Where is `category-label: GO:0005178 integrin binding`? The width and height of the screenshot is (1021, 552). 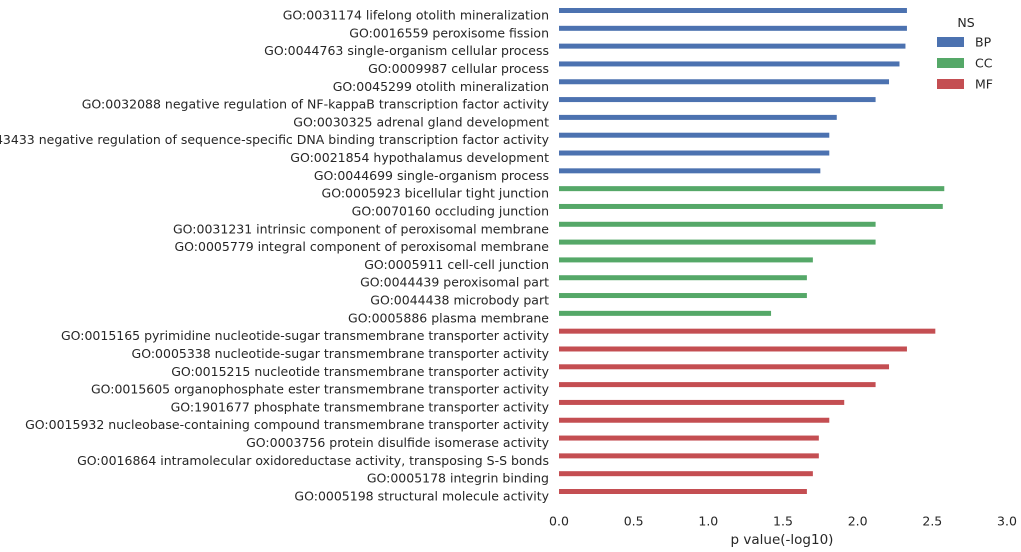
category-label: GO:0005178 integrin binding is located at coordinates (458, 478).